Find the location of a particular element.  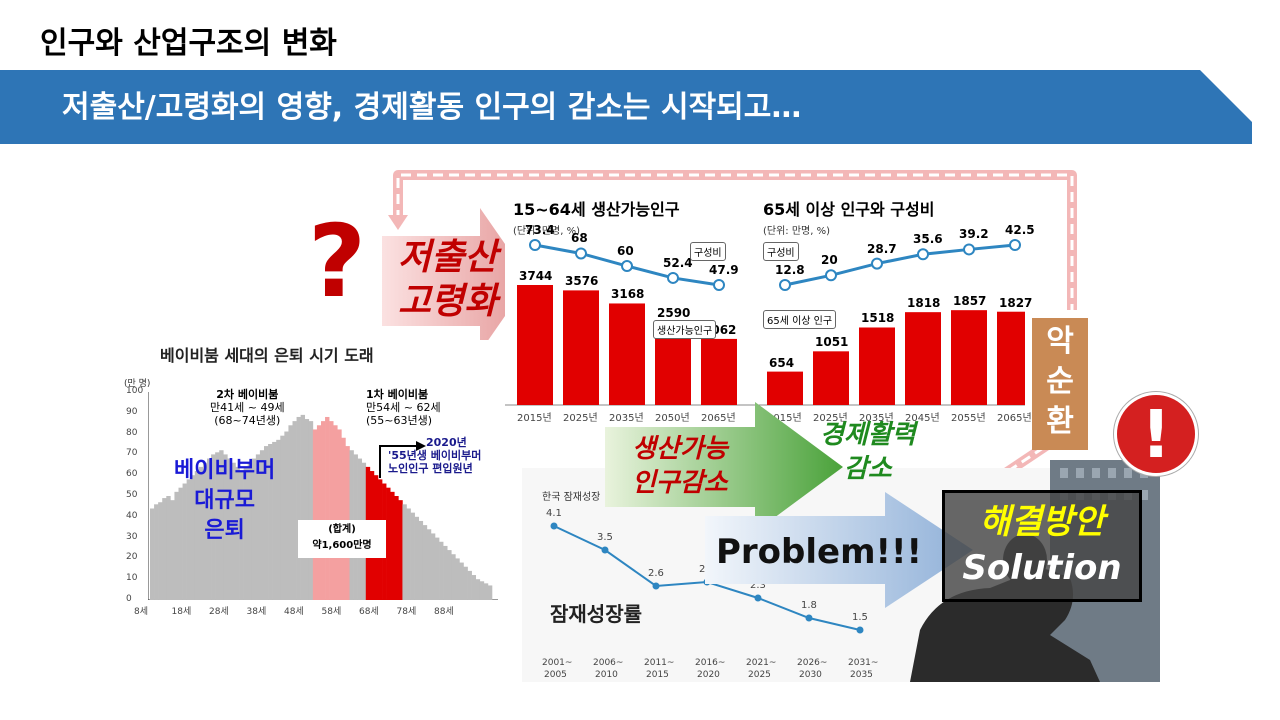

mass-retirement-label: 베이비부머 대규모 은퇴 is located at coordinates (224, 501).